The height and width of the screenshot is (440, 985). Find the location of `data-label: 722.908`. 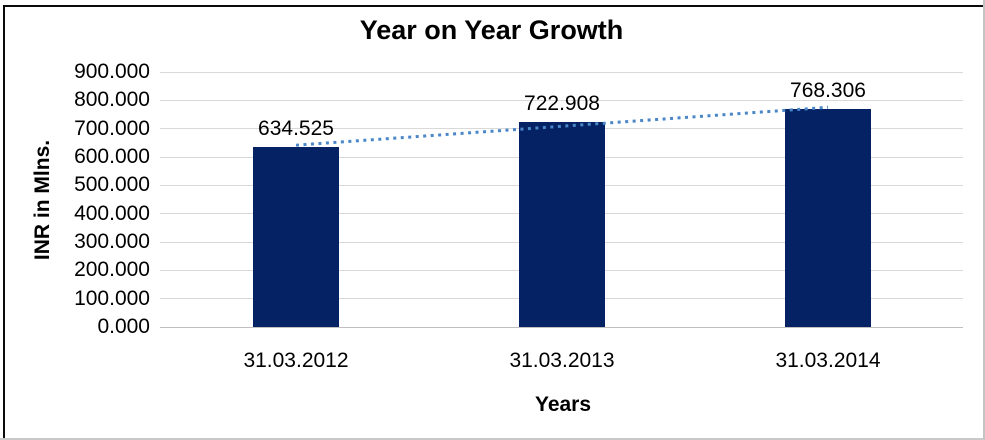

data-label: 722.908 is located at coordinates (562, 104).